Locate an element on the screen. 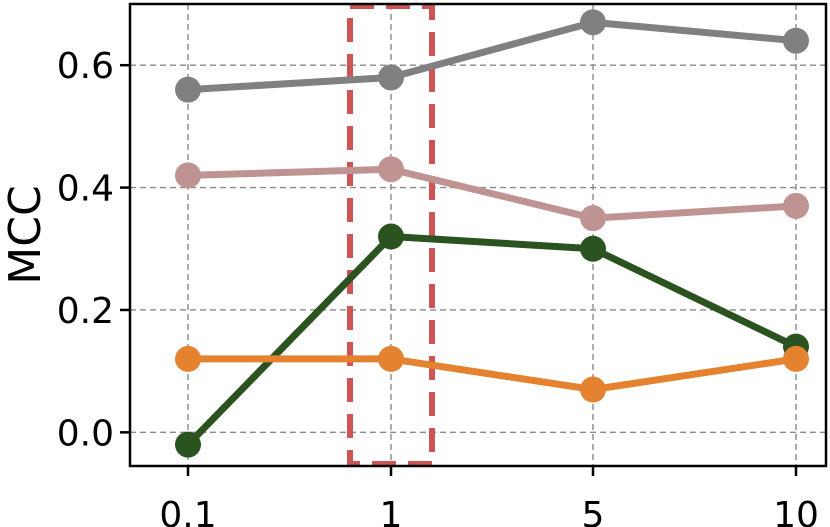 Image resolution: width=830 pixels, height=527 pixels. x-tick-label: 0.1 is located at coordinates (187, 511).